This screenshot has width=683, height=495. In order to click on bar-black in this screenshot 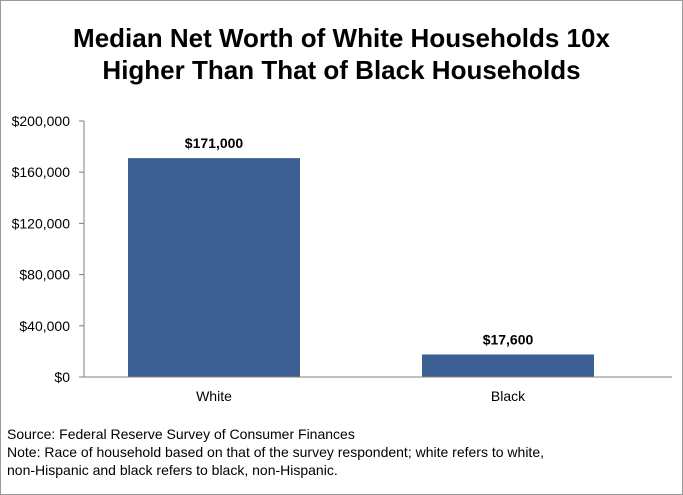, I will do `click(508, 365)`.